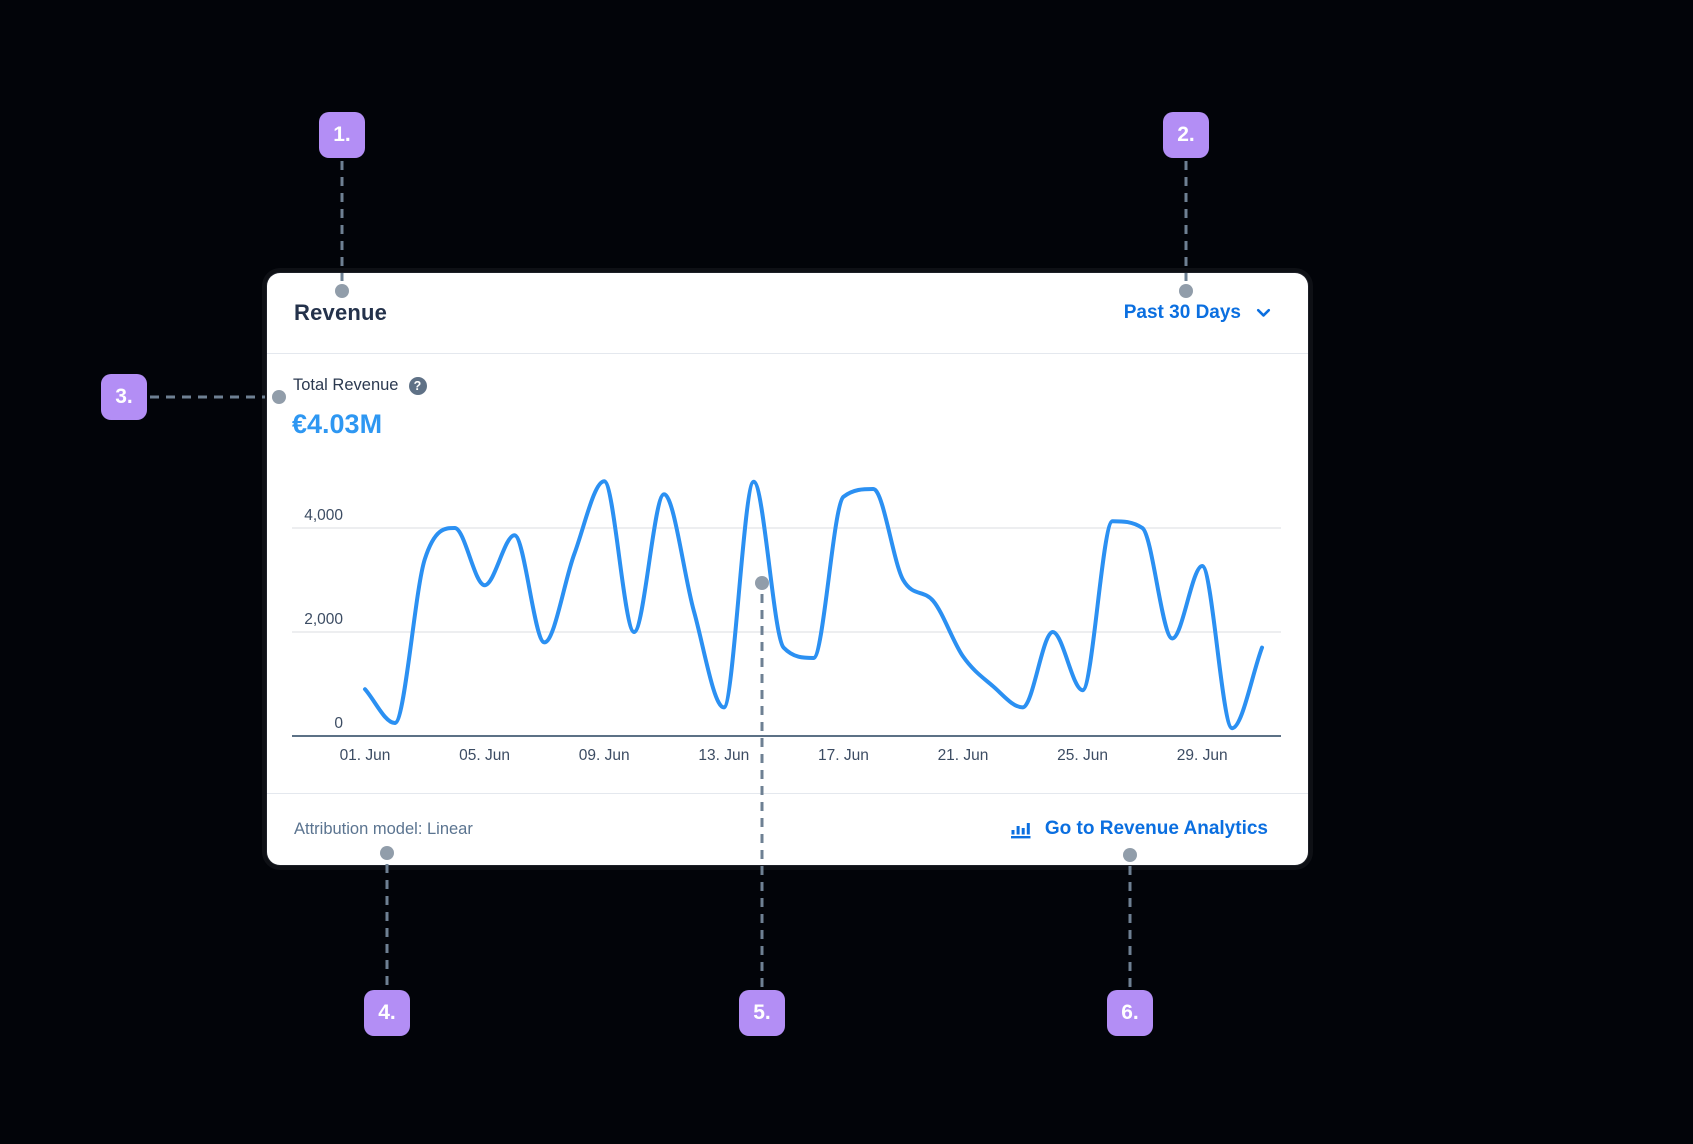 The height and width of the screenshot is (1144, 1693). I want to click on chevron-down-icon, so click(1263, 313).